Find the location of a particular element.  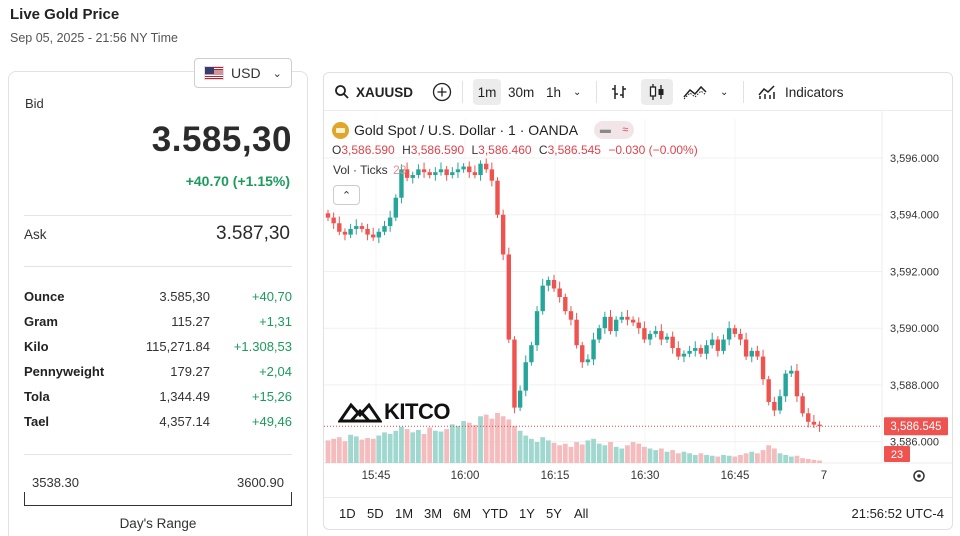

last-volume-label: 23 is located at coordinates (897, 455).